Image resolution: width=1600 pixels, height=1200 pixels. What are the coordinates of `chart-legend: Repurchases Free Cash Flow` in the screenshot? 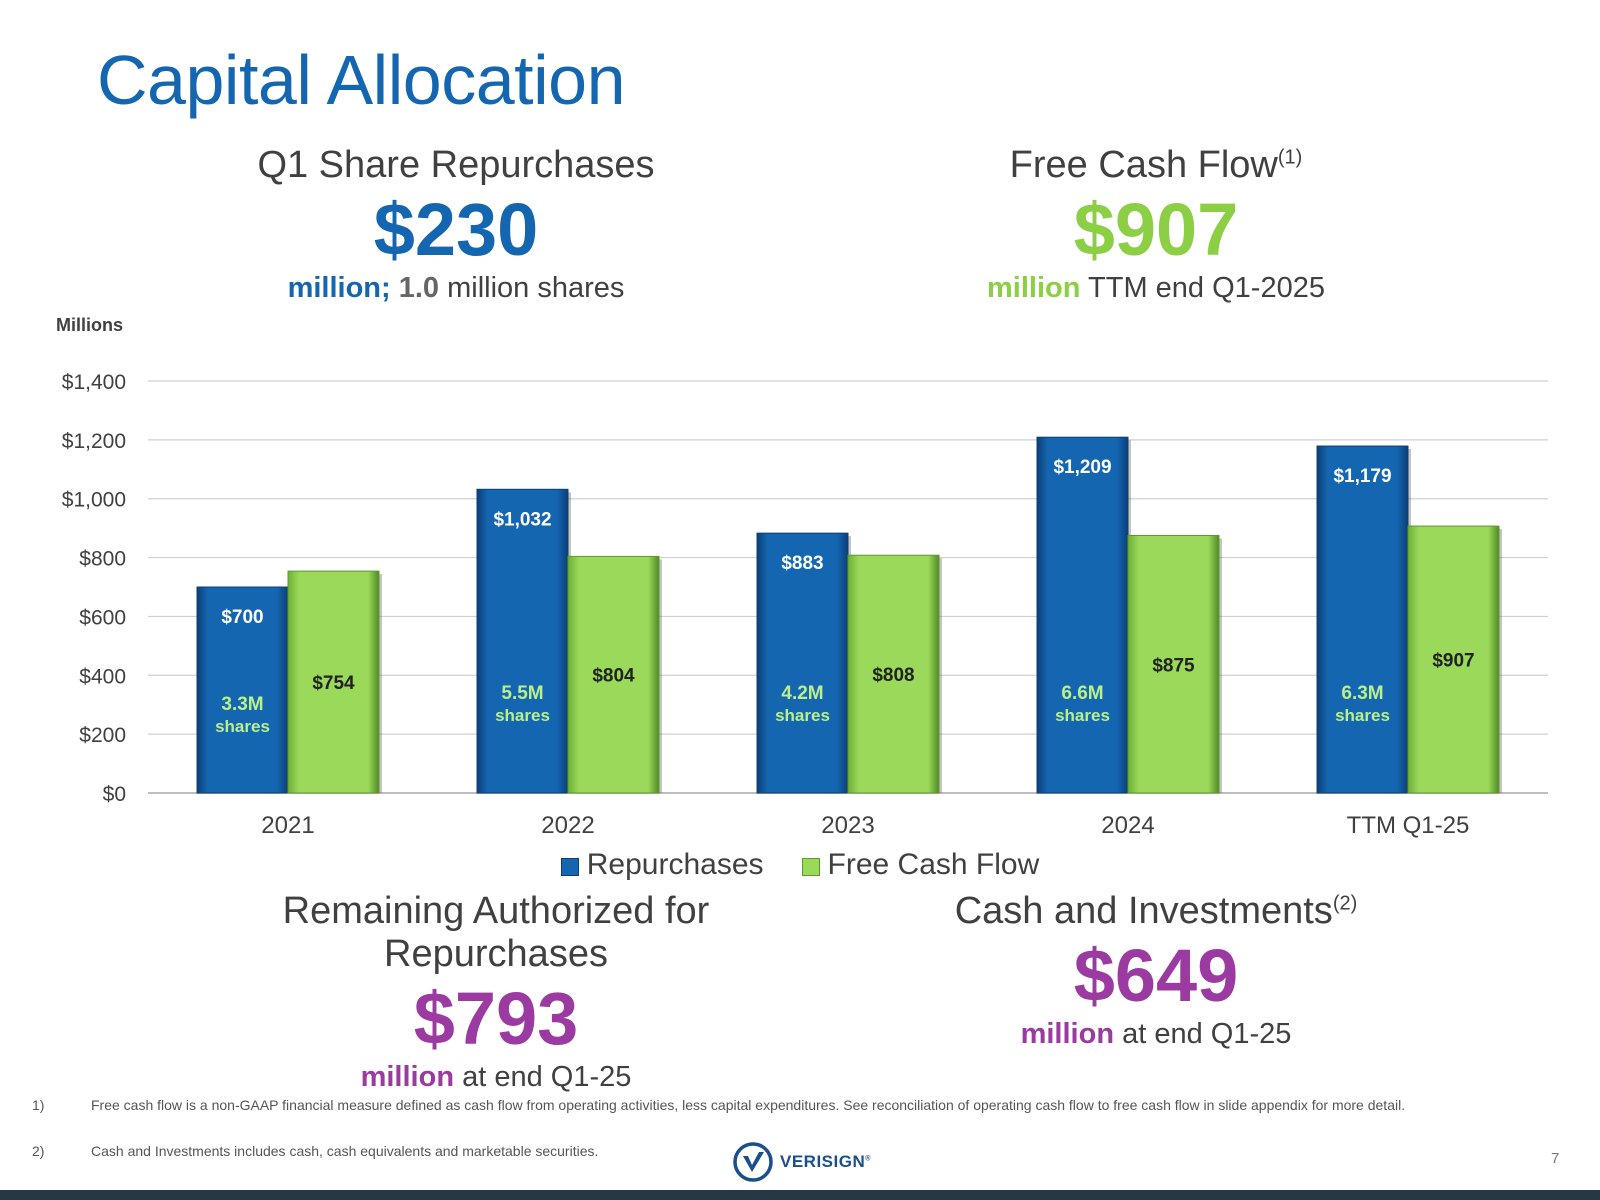 It's located at (800, 865).